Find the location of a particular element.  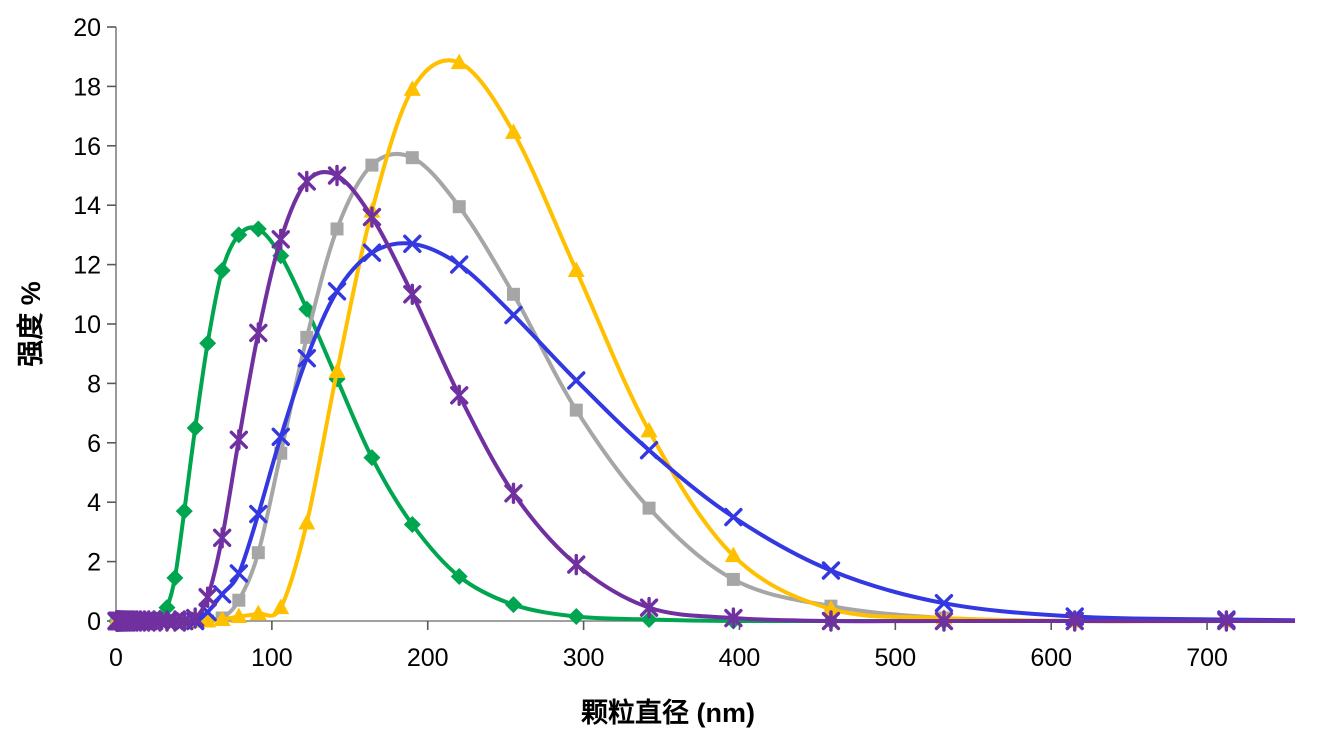

y-tick-label: 18 is located at coordinates (87, 87).